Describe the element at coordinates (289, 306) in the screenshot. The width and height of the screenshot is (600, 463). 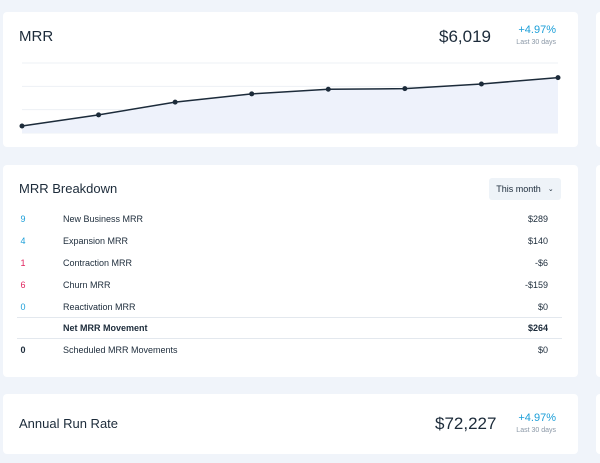
I see `breakdown-row: 0 Reactivation MRR $0` at that location.